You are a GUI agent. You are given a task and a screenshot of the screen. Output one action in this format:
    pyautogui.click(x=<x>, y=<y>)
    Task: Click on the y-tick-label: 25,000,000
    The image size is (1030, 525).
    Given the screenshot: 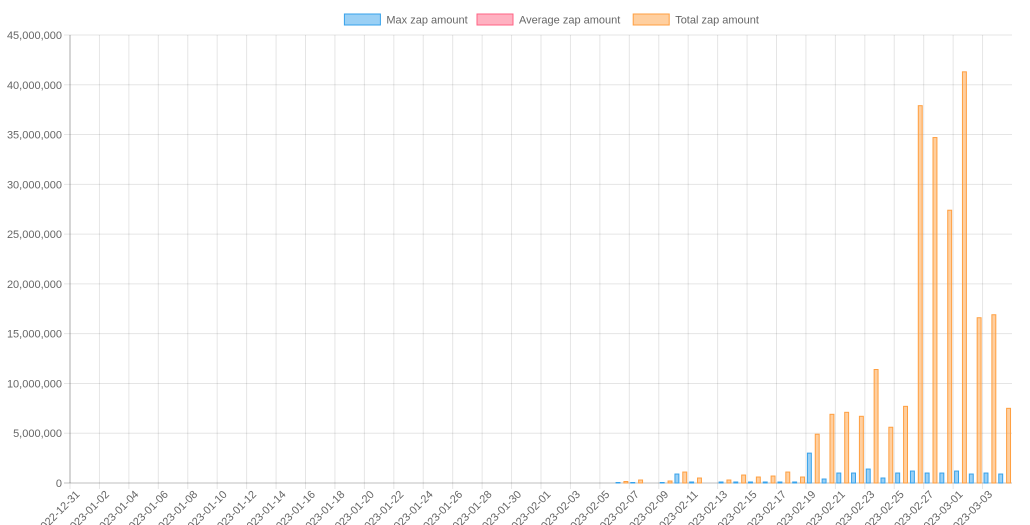 What is the action you would take?
    pyautogui.click(x=34, y=235)
    